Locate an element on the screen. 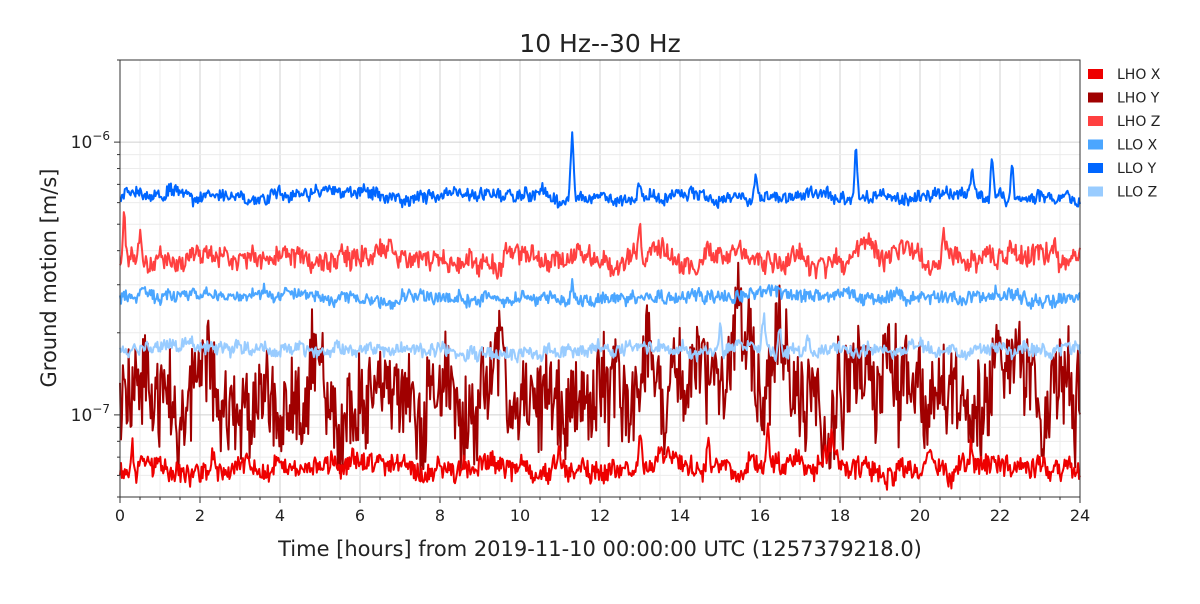 This screenshot has width=1200, height=604. x-tick-label: 14 is located at coordinates (680, 515).